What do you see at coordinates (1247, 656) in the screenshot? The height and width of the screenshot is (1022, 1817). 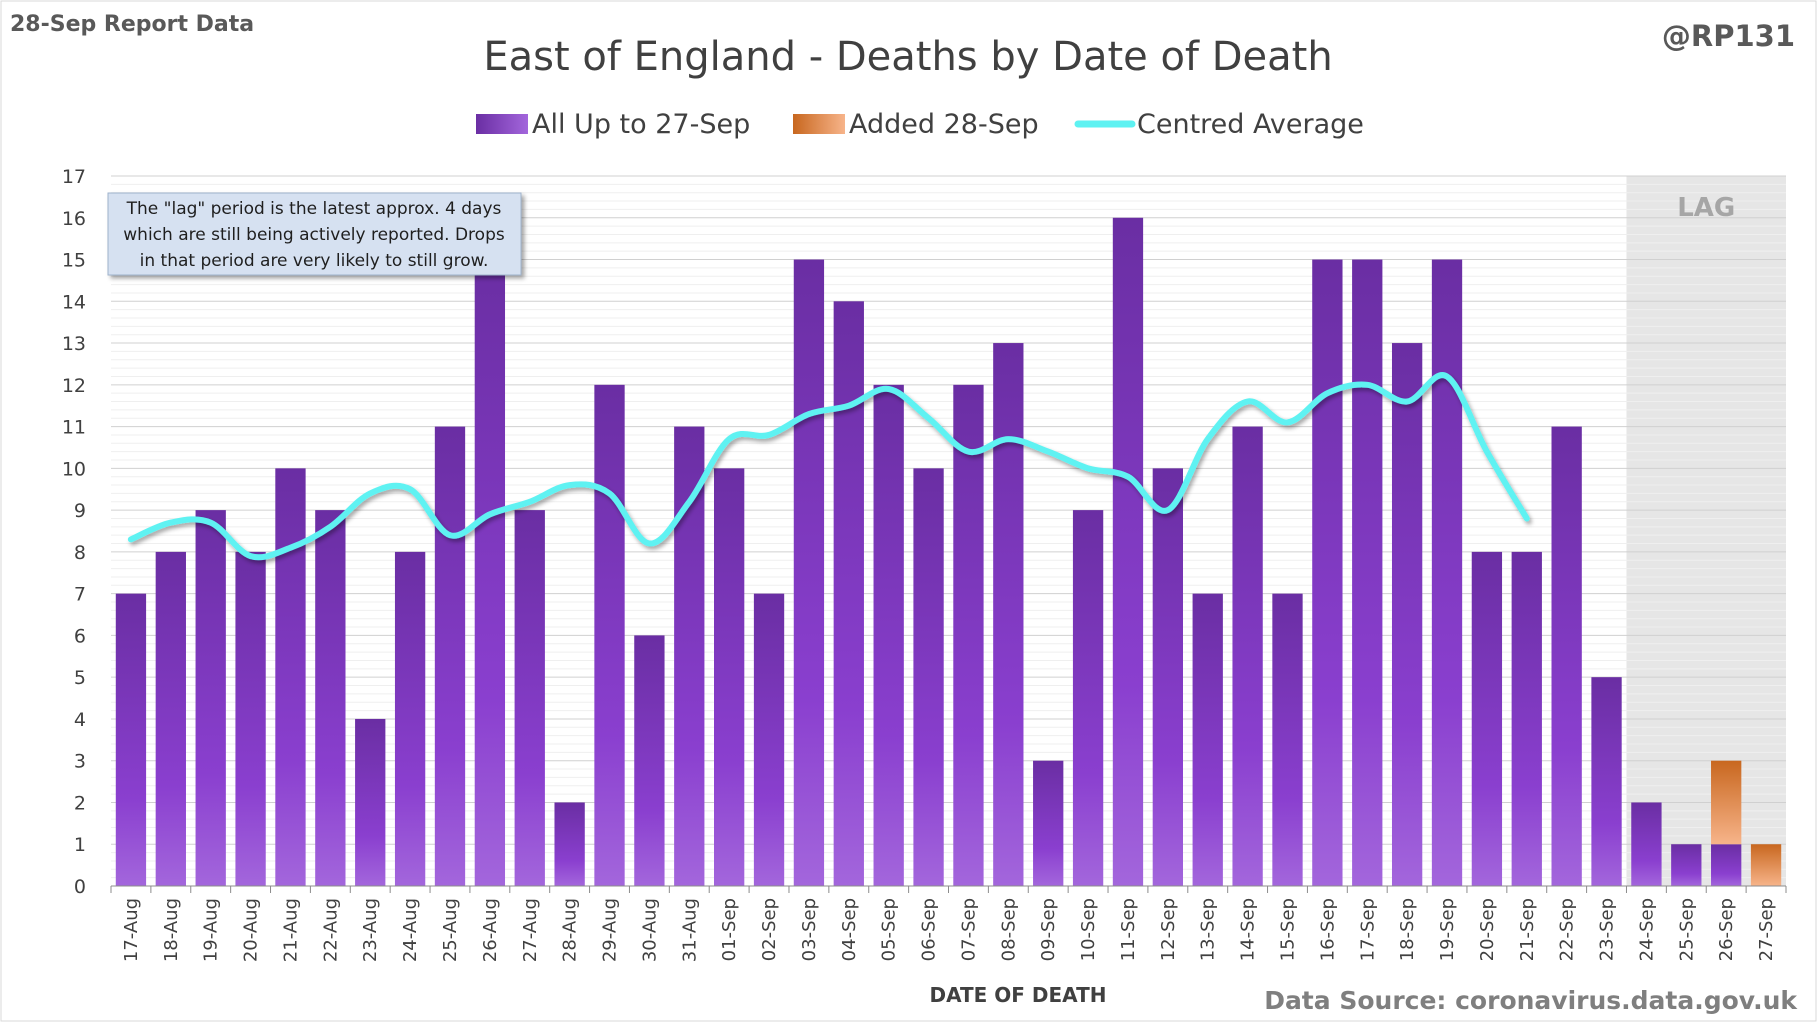 I see `bar-all-14-Sep` at bounding box center [1247, 656].